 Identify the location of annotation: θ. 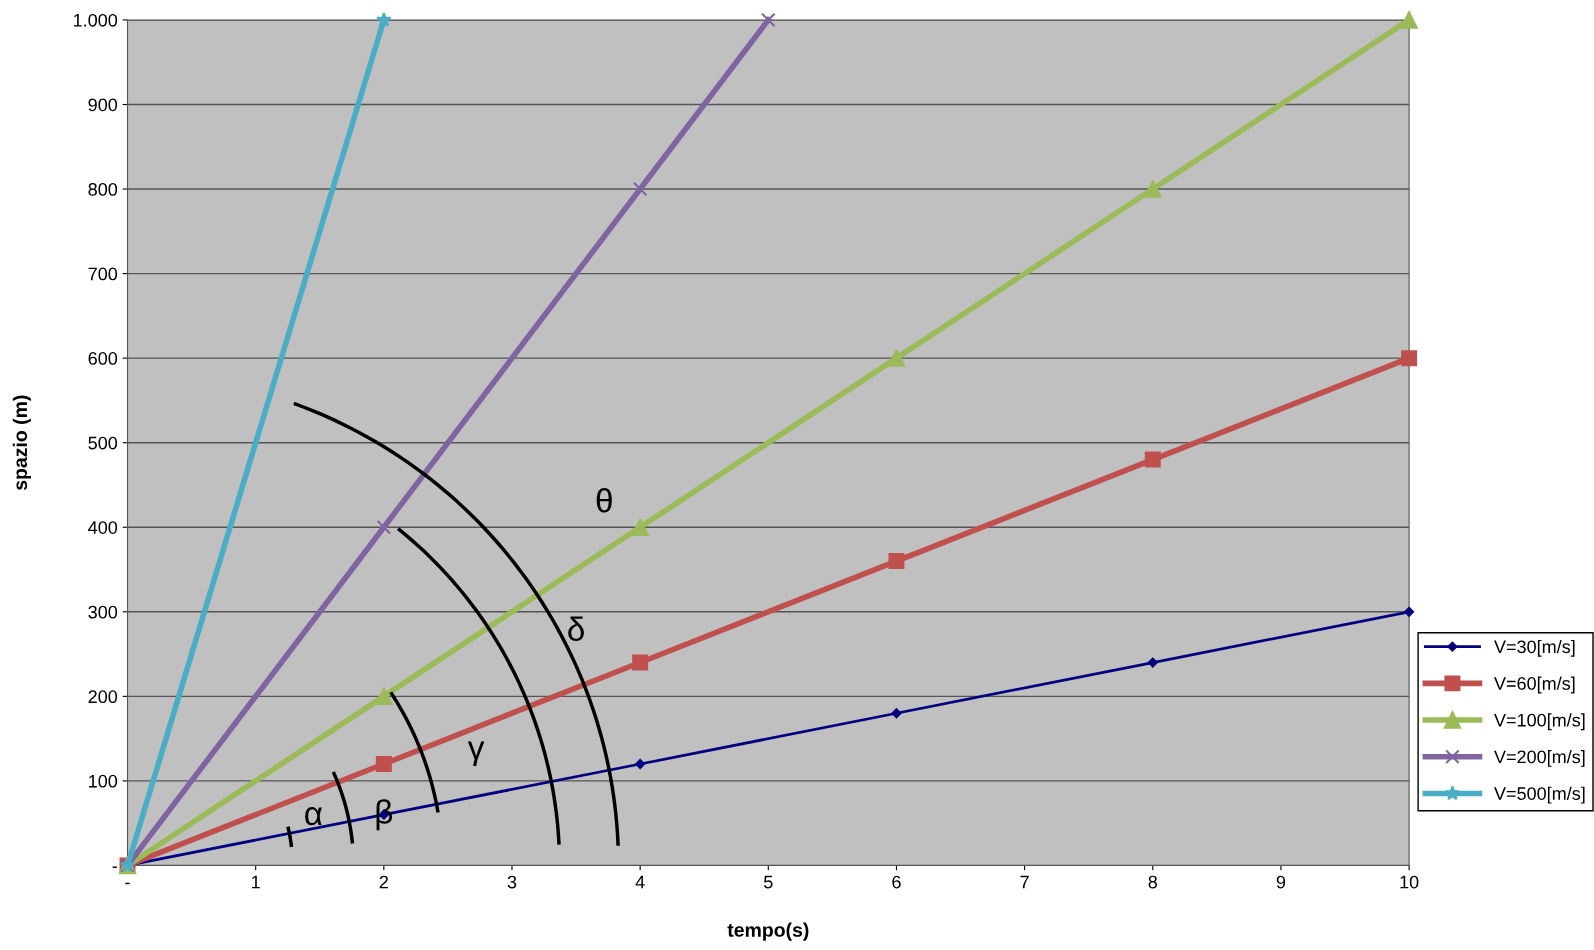
(604, 500).